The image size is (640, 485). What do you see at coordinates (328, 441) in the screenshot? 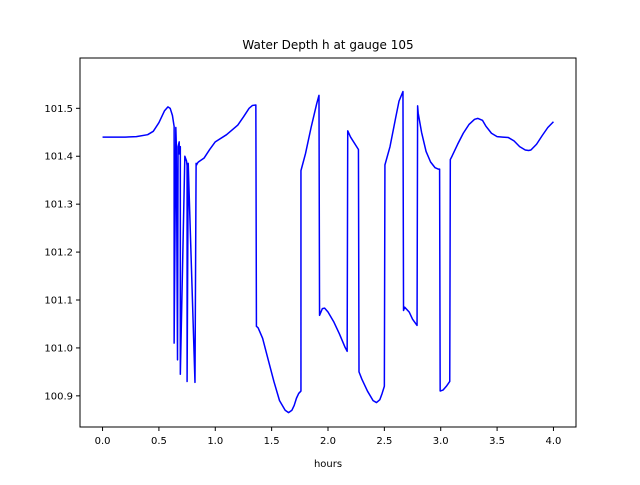
I see `x-tick-label: 2.0` at bounding box center [328, 441].